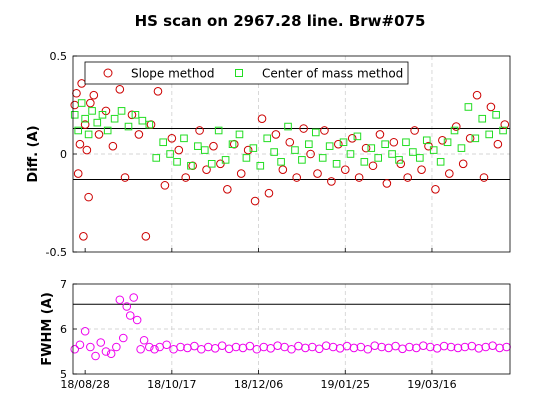 This screenshot has width=560, height=420. Describe the element at coordinates (258, 380) in the screenshot. I see `bottom-x-ticks: 18/08/28 18/10/17 18/12/06 19/01/25 19/03/16` at that location.